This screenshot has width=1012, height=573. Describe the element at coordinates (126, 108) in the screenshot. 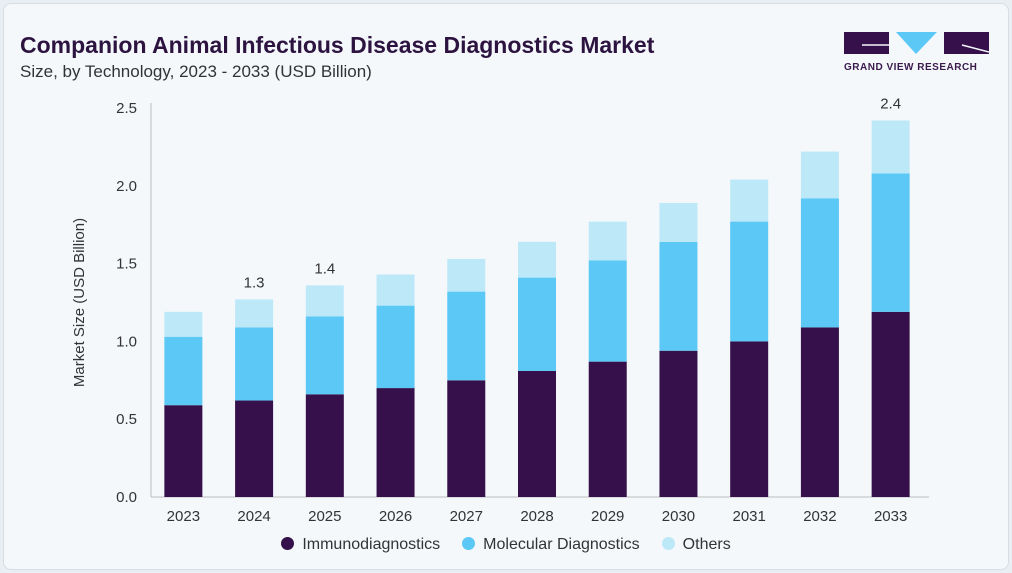

I see `y-tick-label: 2.5` at that location.